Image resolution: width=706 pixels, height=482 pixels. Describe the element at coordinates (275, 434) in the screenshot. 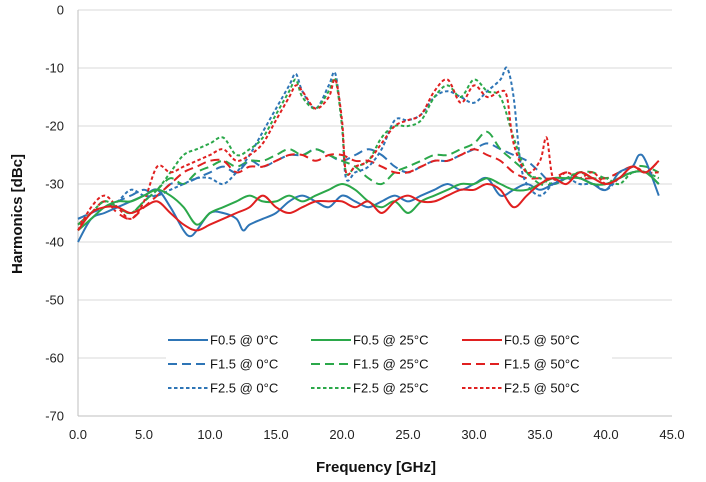

I see `x-tick-label: 15.0` at that location.